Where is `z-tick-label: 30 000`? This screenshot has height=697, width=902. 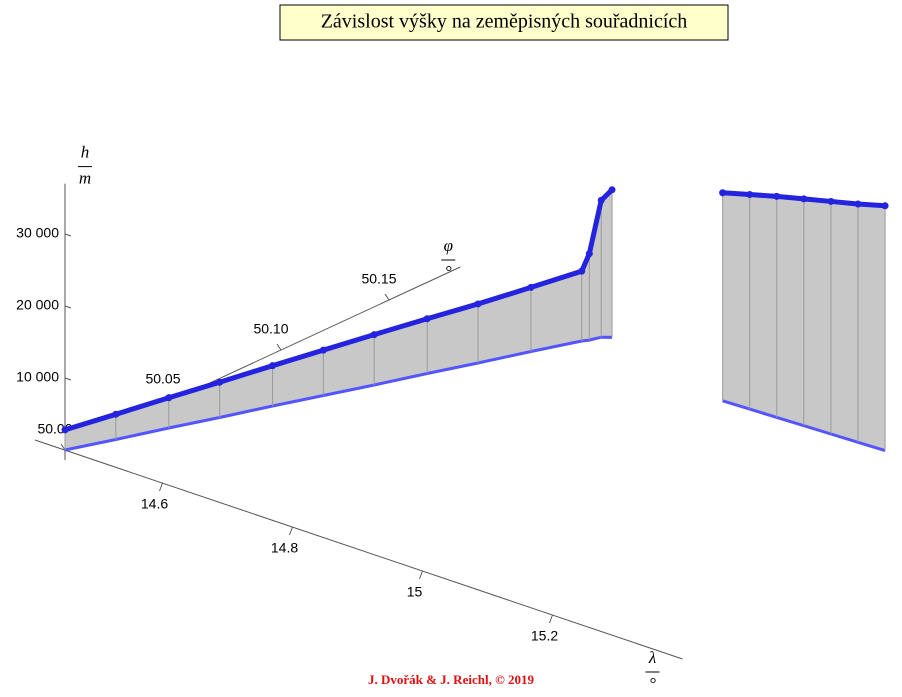
z-tick-label: 30 000 is located at coordinates (37, 233).